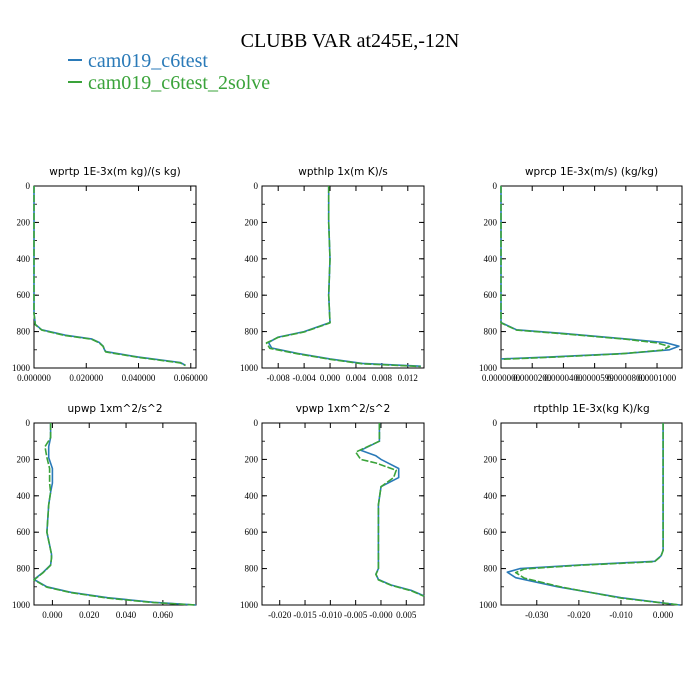 The width and height of the screenshot is (700, 700). Describe the element at coordinates (305, 615) in the screenshot. I see `x-tick-label: -0.015` at that location.